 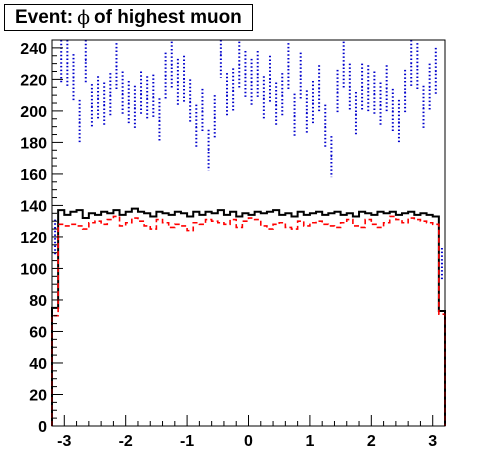 What do you see at coordinates (38, 301) in the screenshot?
I see `y-tick-label: 80` at bounding box center [38, 301].